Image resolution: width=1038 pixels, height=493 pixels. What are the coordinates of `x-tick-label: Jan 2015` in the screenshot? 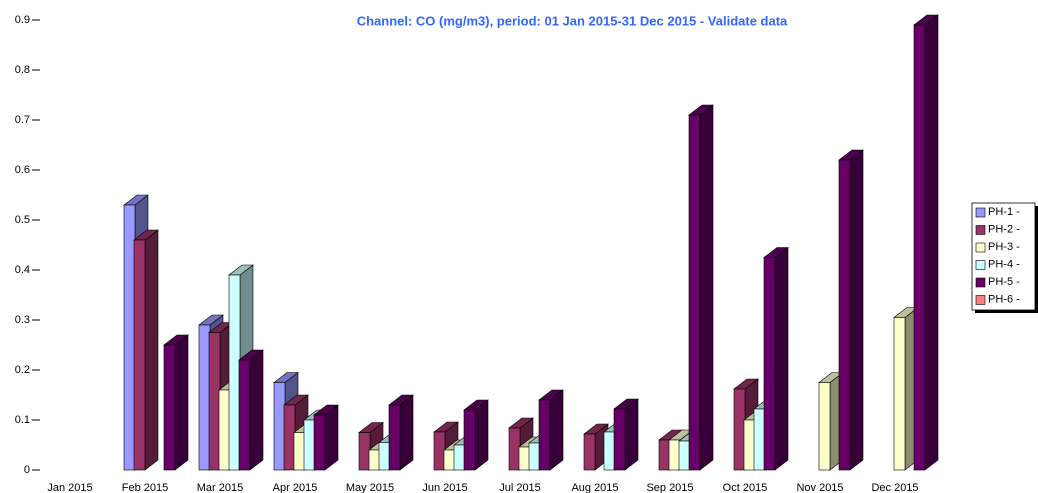 It's located at (69, 487).